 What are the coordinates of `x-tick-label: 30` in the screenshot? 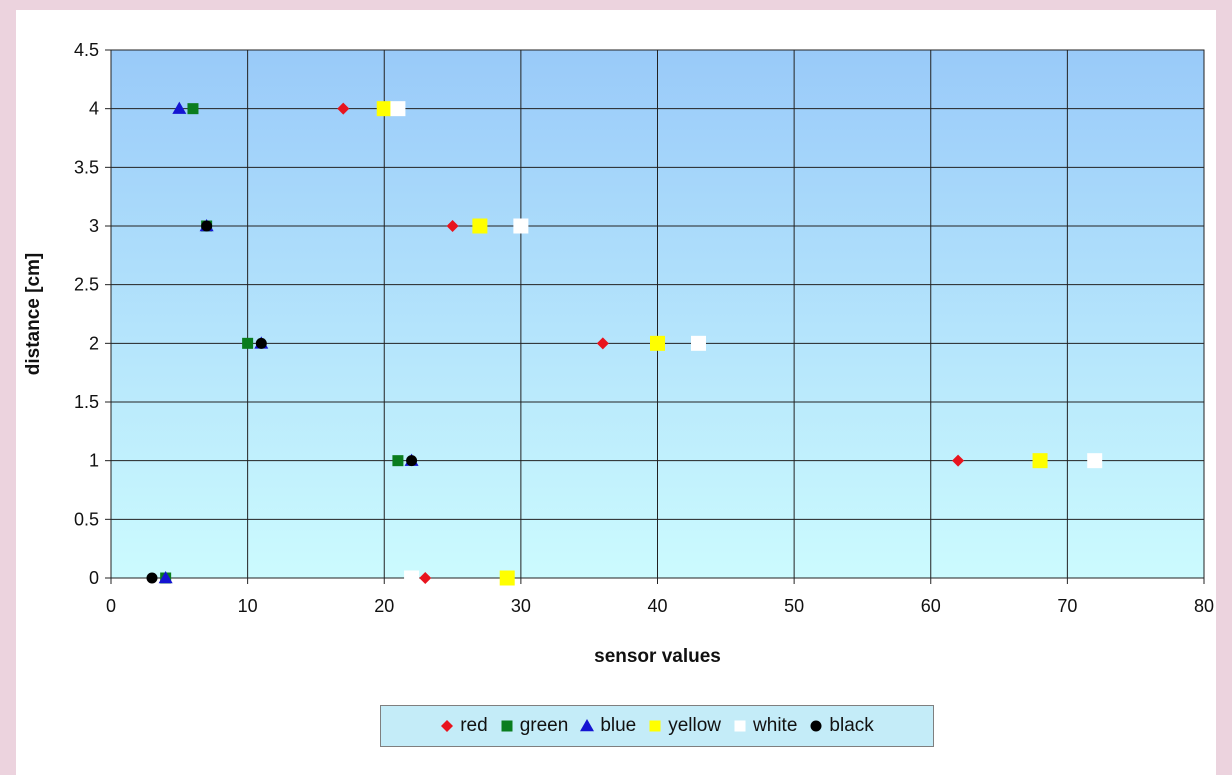 It's located at (521, 606).